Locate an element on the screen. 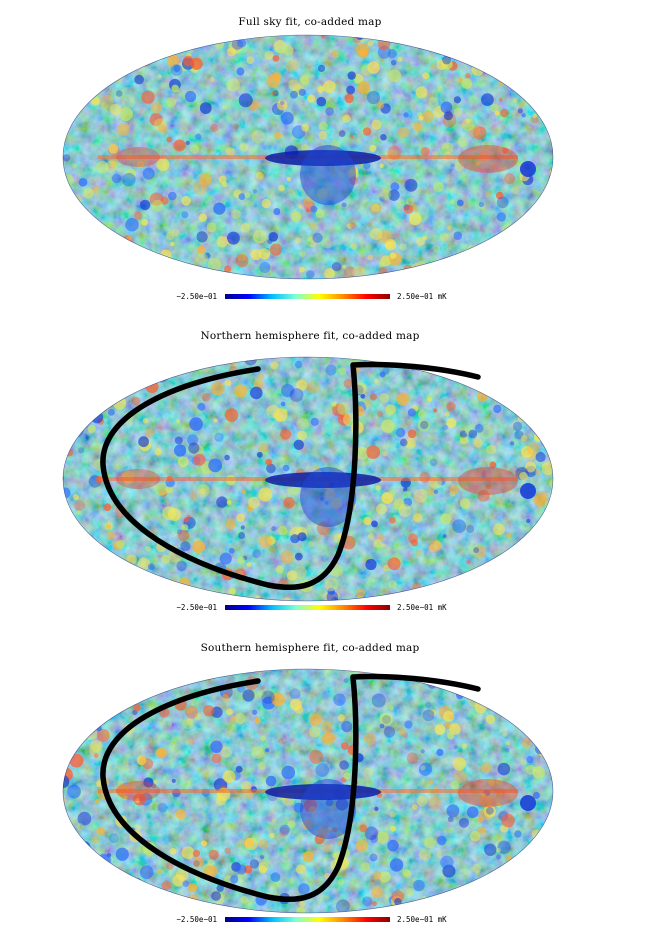  panel-title: Southern hemisphere fit, co-added map is located at coordinates (310, 648).